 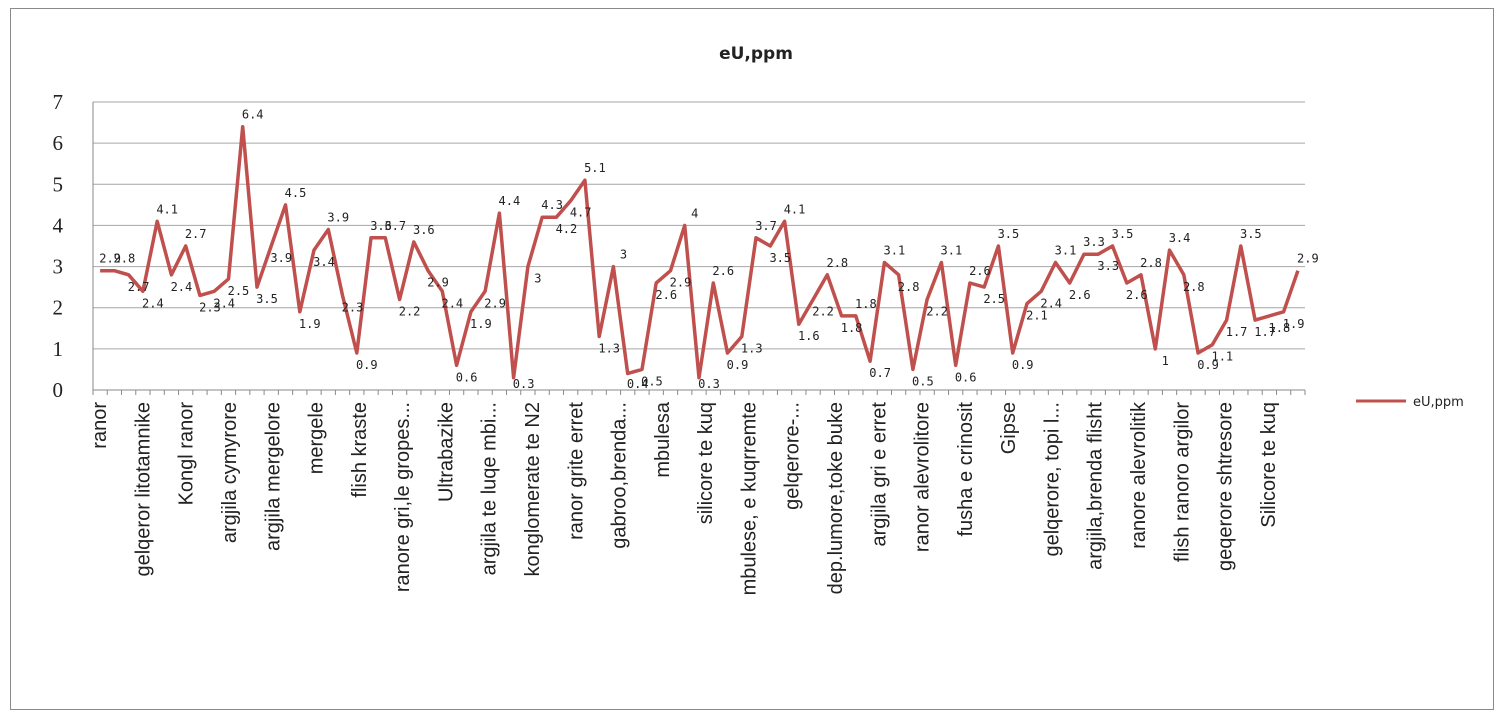 What do you see at coordinates (923, 381) in the screenshot?
I see `data-label: 0.5` at bounding box center [923, 381].